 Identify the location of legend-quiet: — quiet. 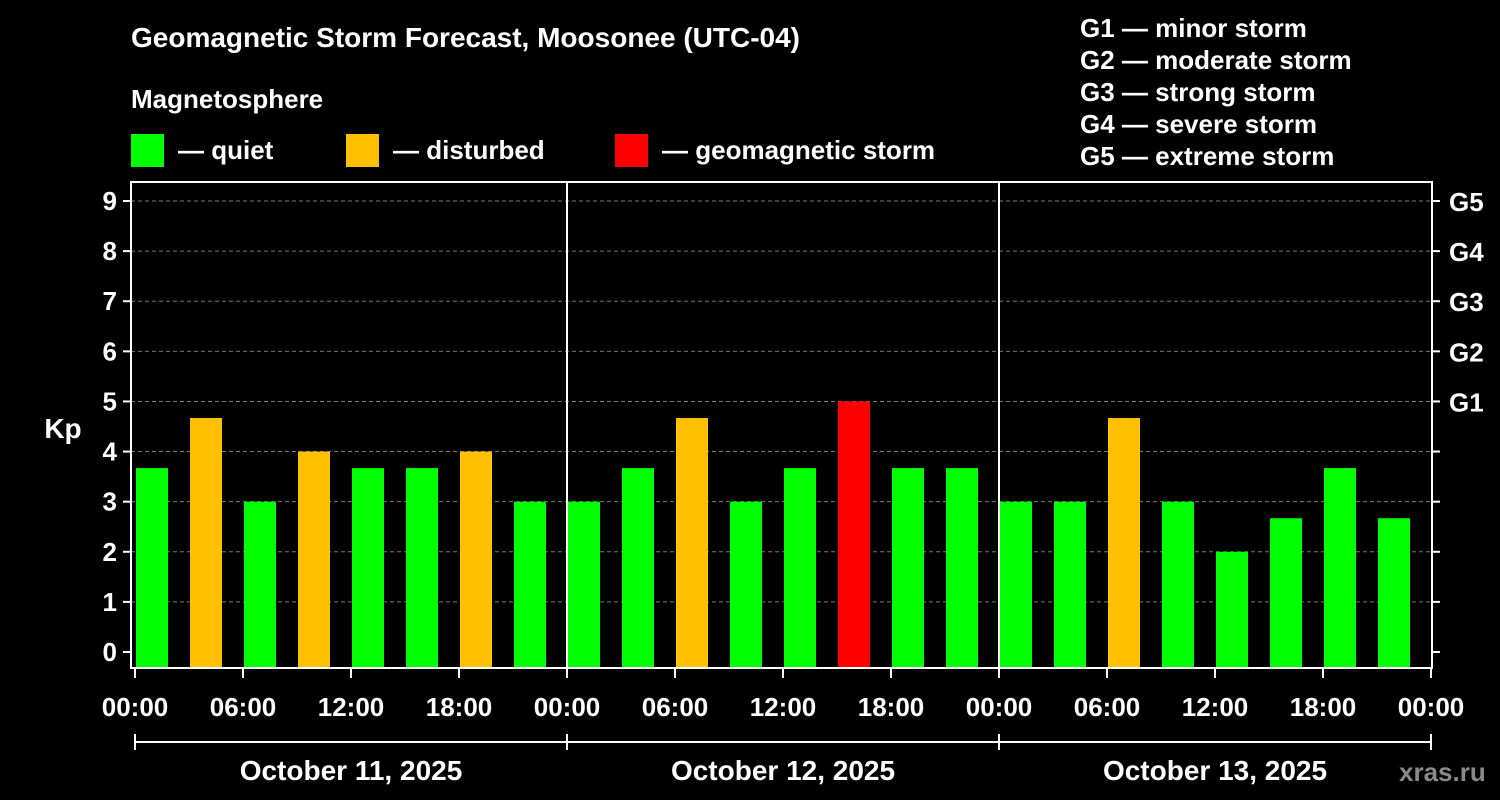
(202, 150).